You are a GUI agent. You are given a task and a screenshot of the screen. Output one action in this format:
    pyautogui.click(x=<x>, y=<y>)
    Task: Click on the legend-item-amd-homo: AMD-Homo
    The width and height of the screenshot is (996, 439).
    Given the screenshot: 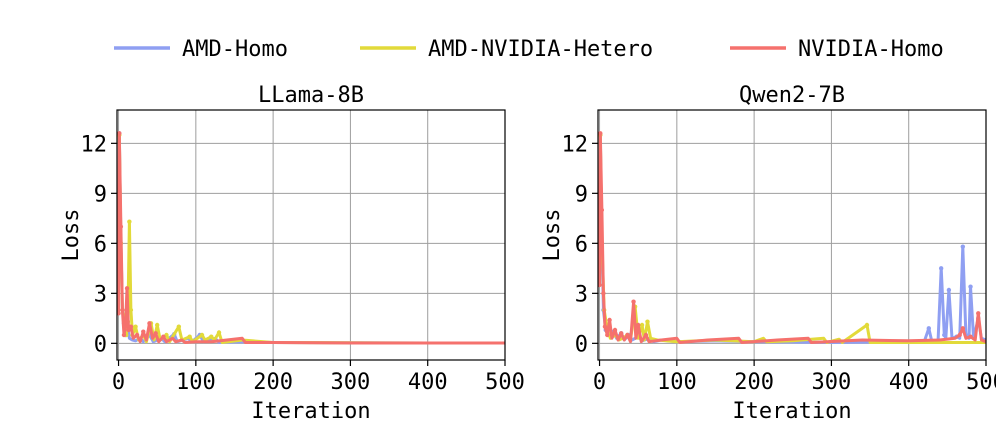 What is the action you would take?
    pyautogui.click(x=201, y=49)
    